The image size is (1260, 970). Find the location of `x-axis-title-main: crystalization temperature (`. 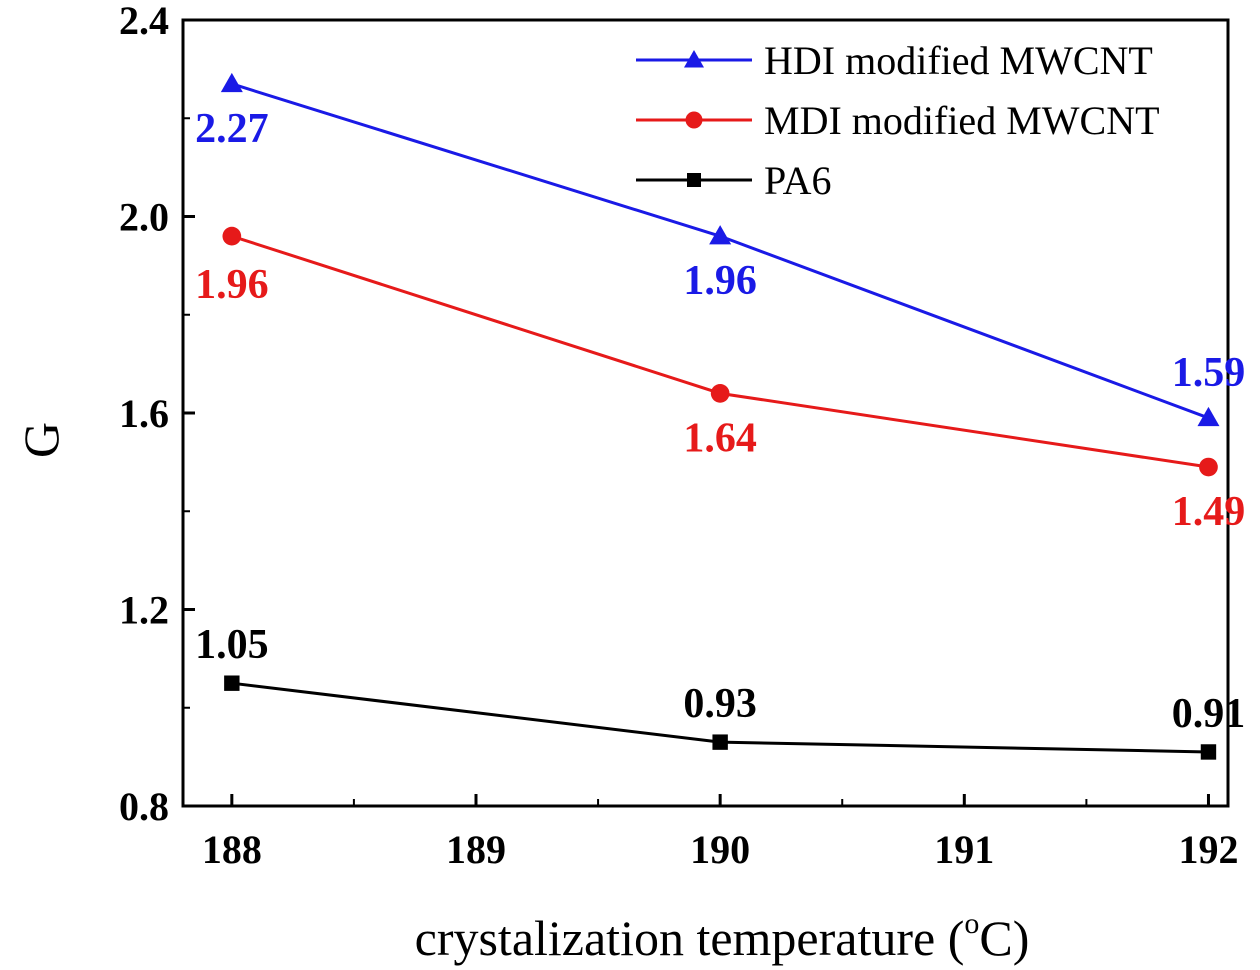

x-axis-title-main: crystalization temperature ( is located at coordinates (690, 938).